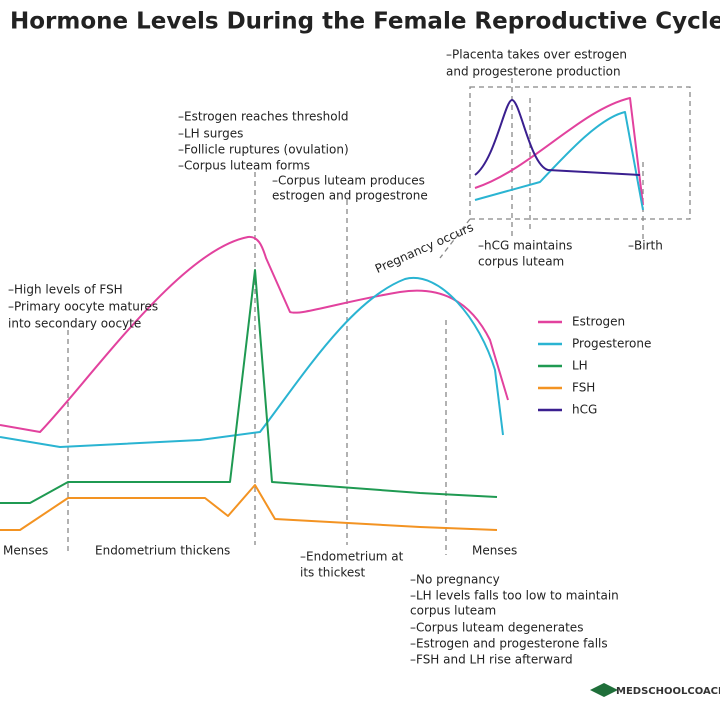 This screenshot has height=717, width=720. What do you see at coordinates (645, 246) in the screenshot?
I see `annotation: –Birth` at bounding box center [645, 246].